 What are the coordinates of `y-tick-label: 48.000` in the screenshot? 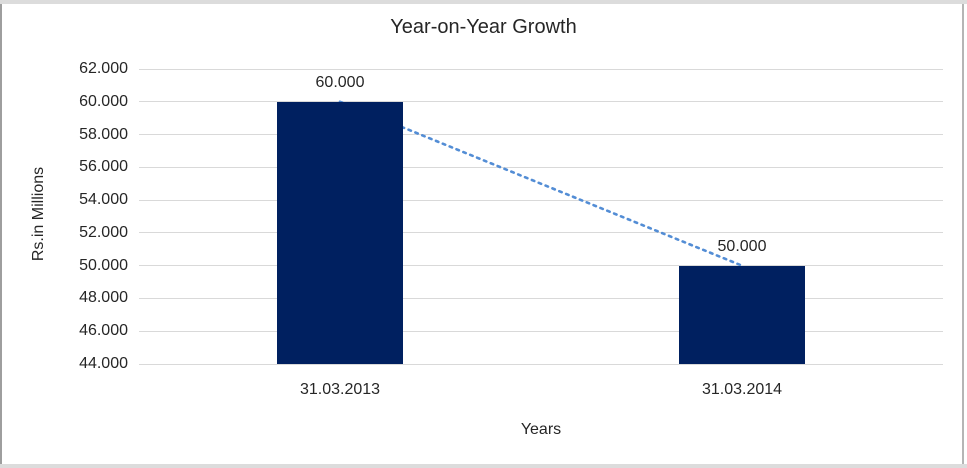 It's located at (103, 298).